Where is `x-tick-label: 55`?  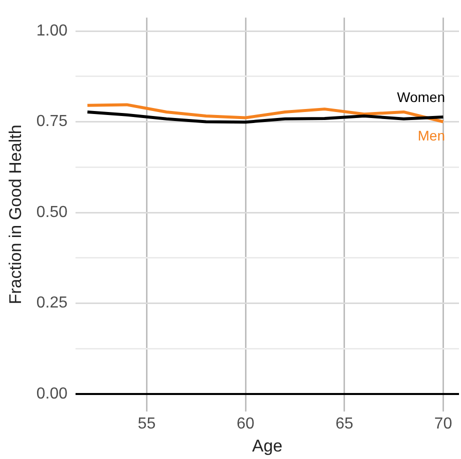
x-tick-label: 55 is located at coordinates (147, 423).